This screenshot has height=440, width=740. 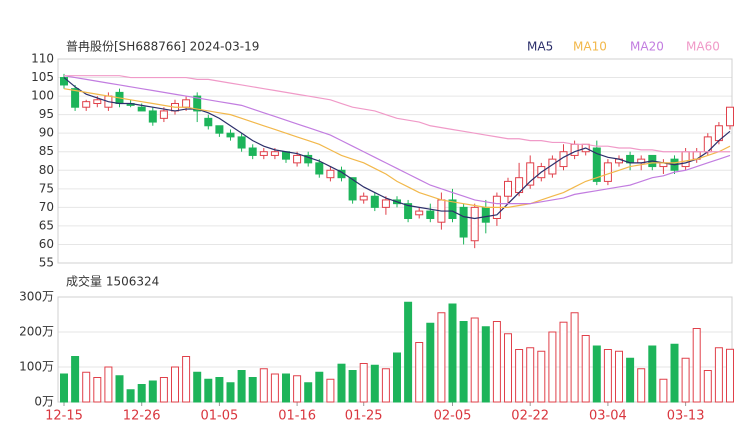 I want to click on x-tick-label: 01-05, so click(x=220, y=416).